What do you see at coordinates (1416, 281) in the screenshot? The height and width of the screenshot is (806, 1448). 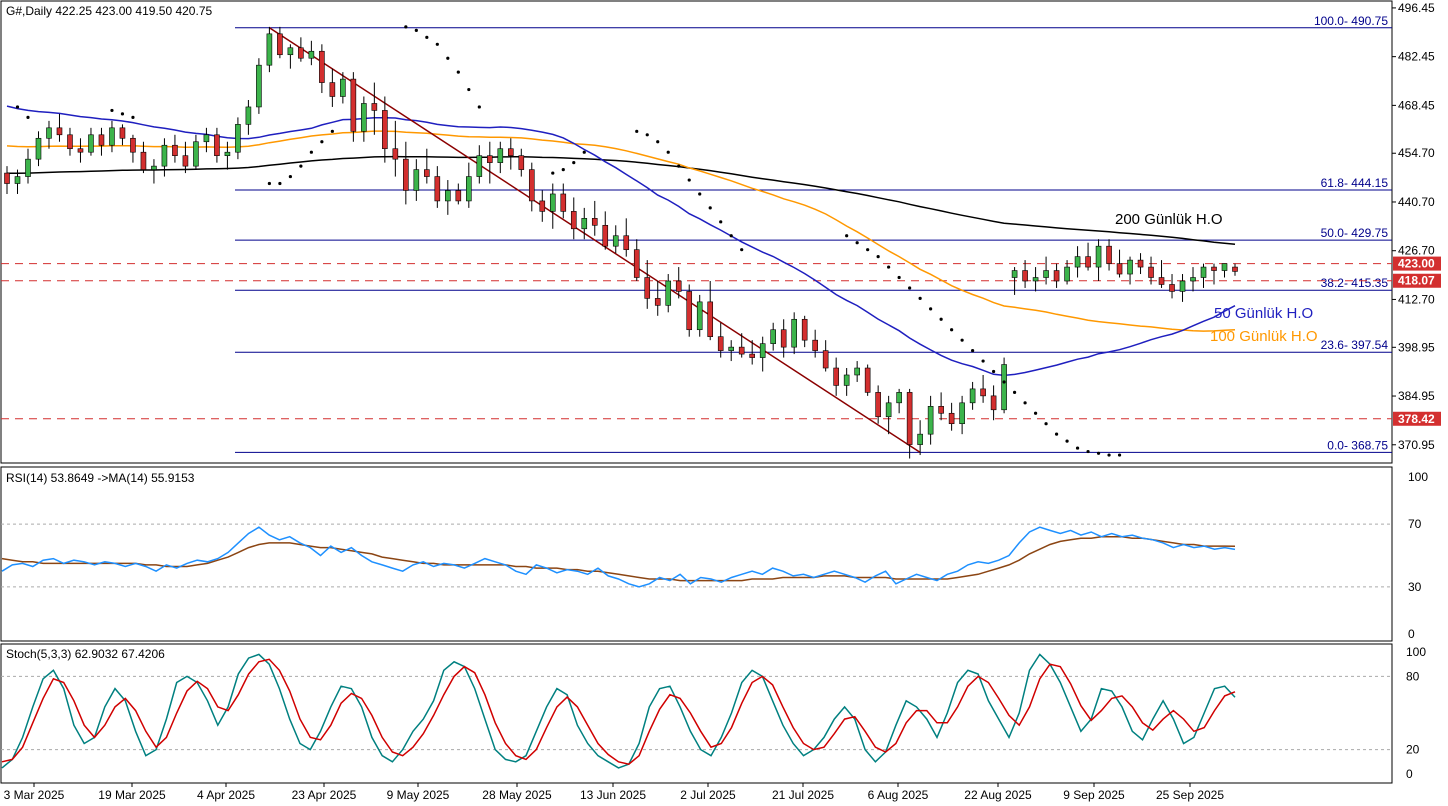 I see `price-label-text: 418.07` at bounding box center [1416, 281].